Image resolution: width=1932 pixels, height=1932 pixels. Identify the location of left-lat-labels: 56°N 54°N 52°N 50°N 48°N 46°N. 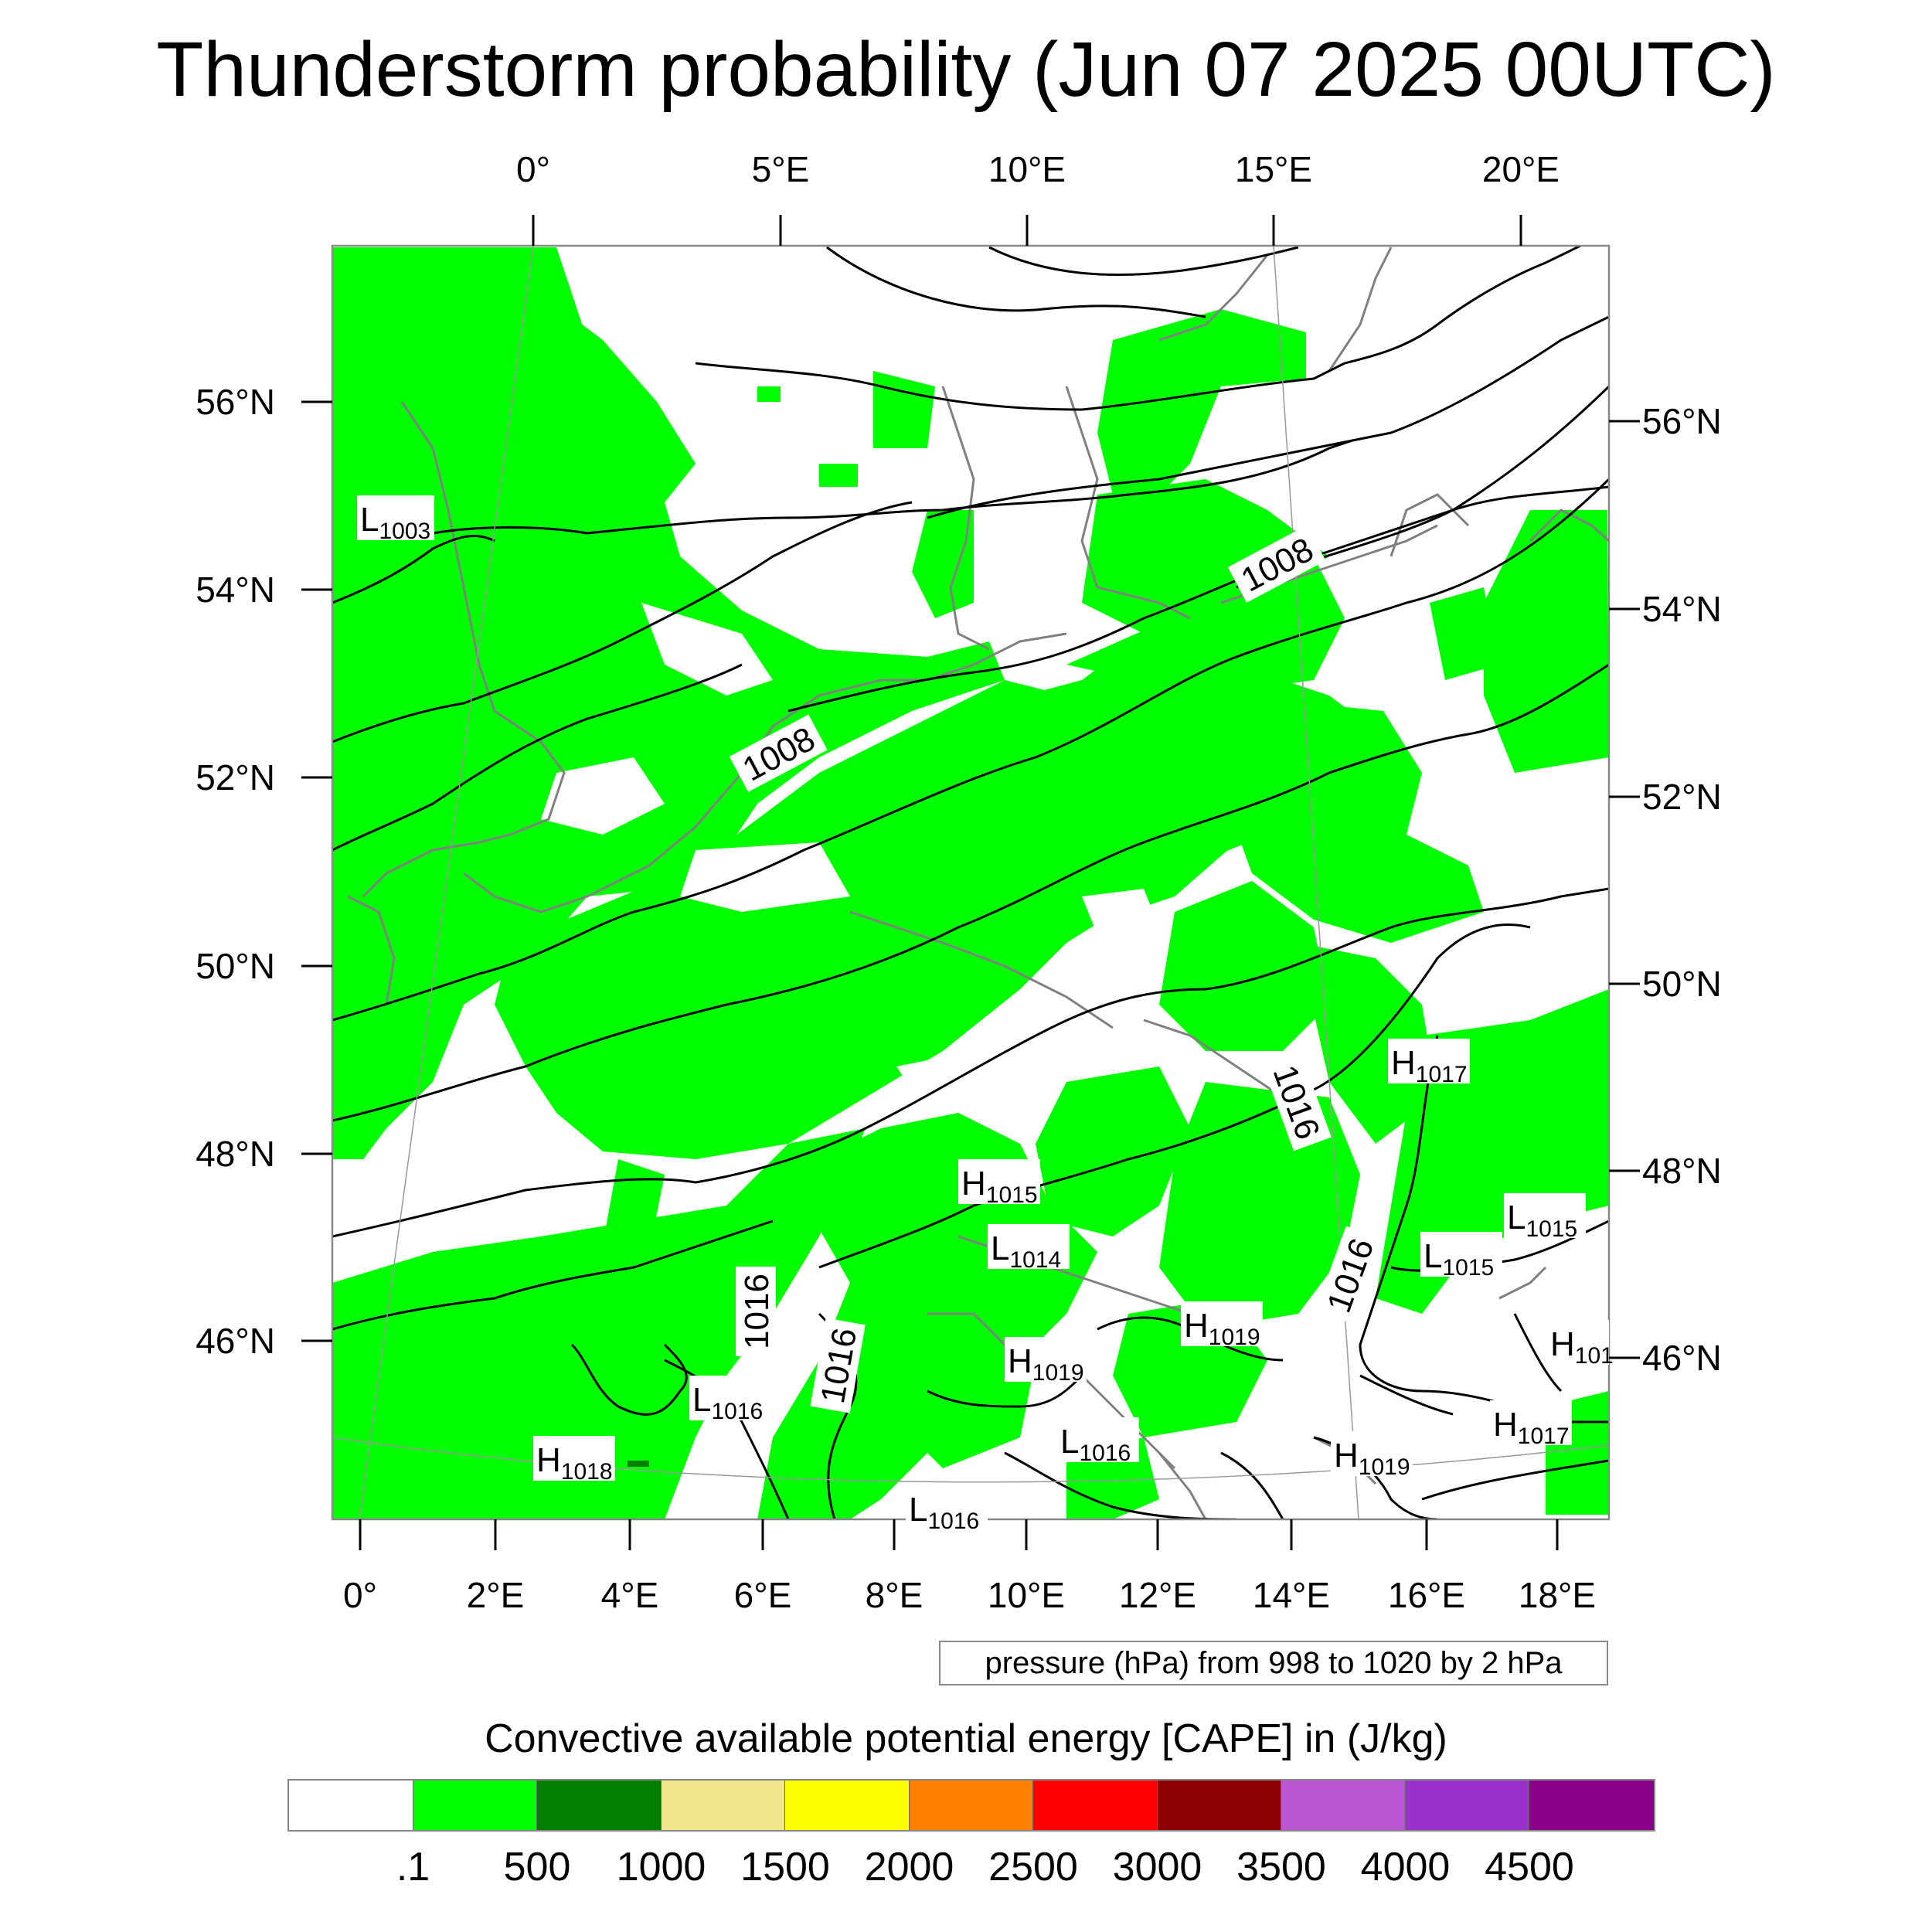
(236, 871).